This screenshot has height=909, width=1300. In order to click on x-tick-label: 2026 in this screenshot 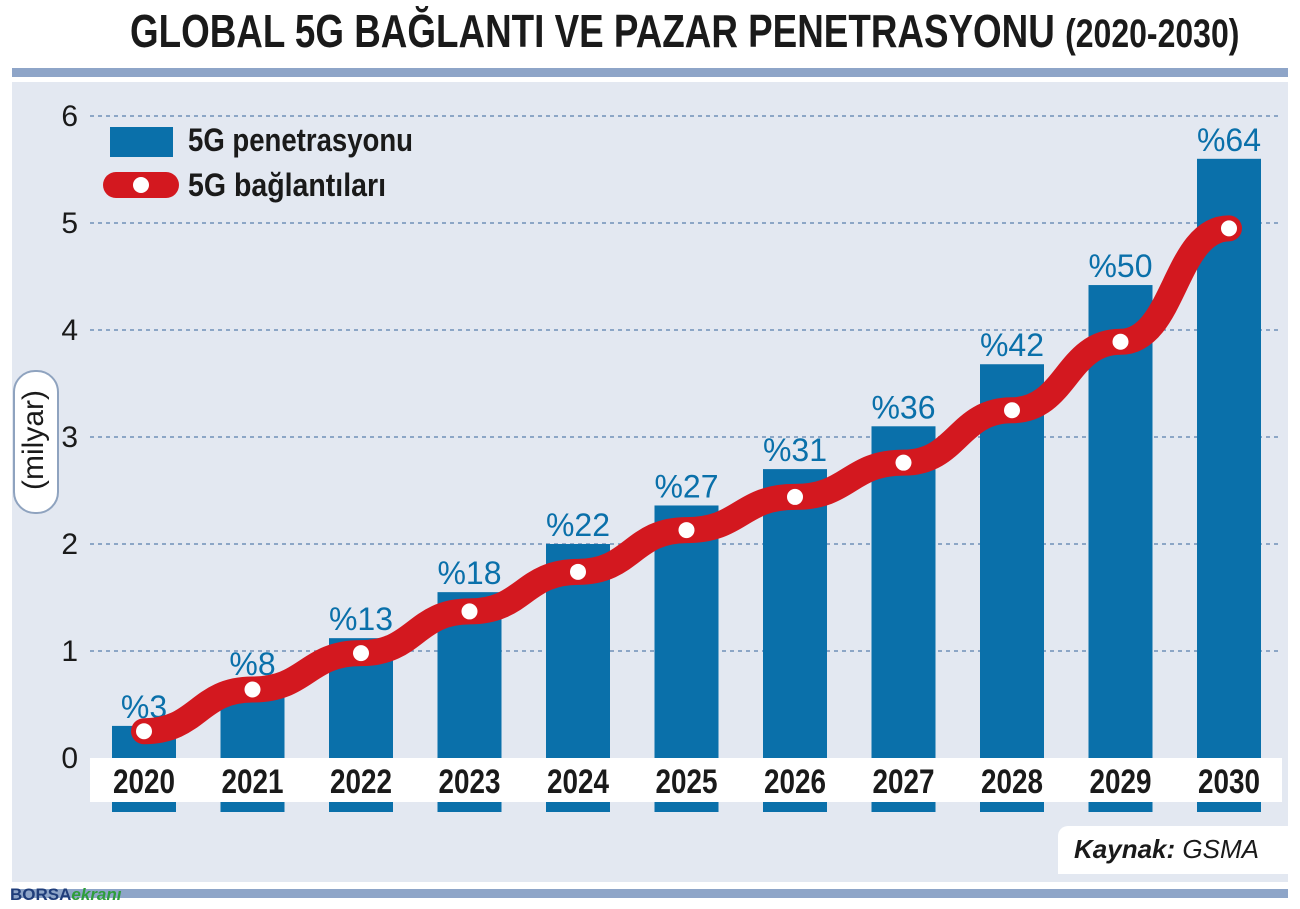, I will do `click(795, 782)`.